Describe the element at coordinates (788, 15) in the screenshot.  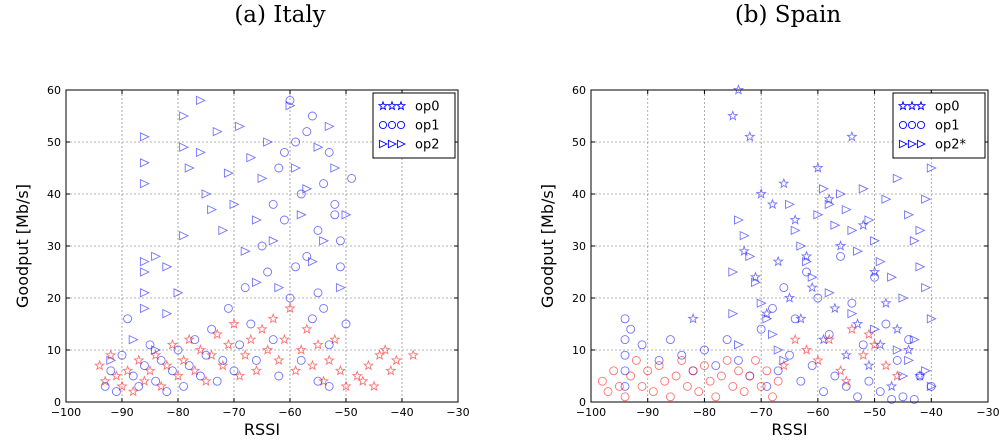
I see `chart-b-caption: (b) Spain` at that location.